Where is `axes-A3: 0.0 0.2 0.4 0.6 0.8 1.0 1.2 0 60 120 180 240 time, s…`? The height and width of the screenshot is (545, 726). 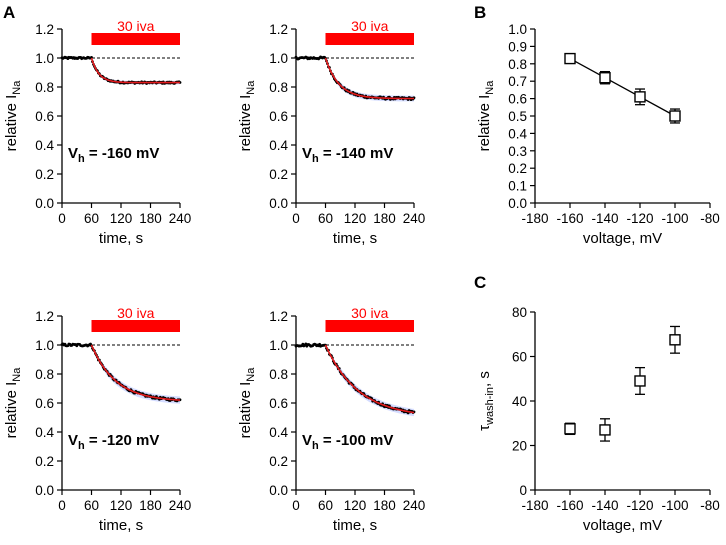
axes-A3: 0.0 0.2 0.4 0.6 0.8 1.0 1.2 0 60 120 180 240 time, s… is located at coordinates (97, 419).